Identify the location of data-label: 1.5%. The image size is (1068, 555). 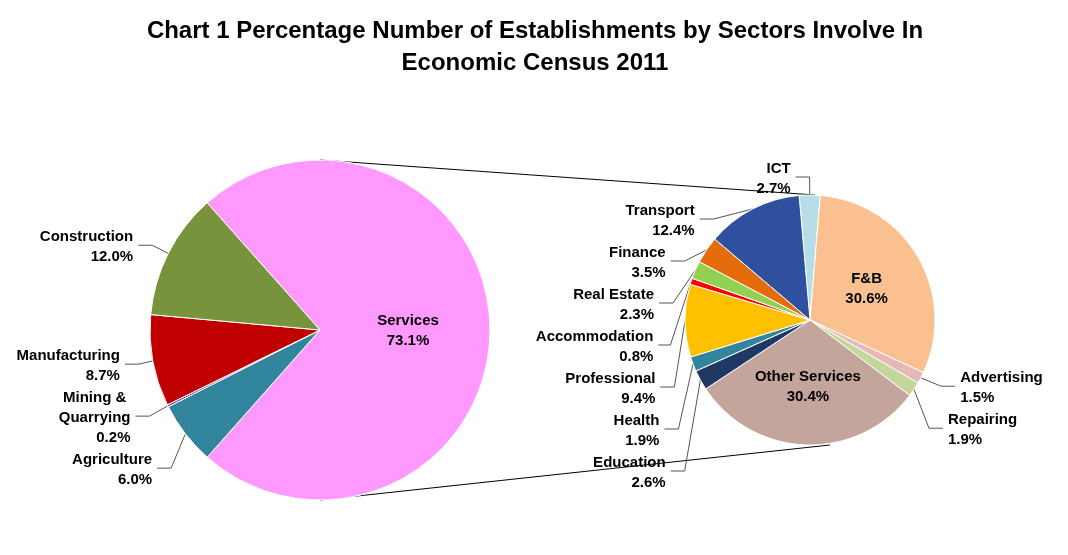
(977, 396).